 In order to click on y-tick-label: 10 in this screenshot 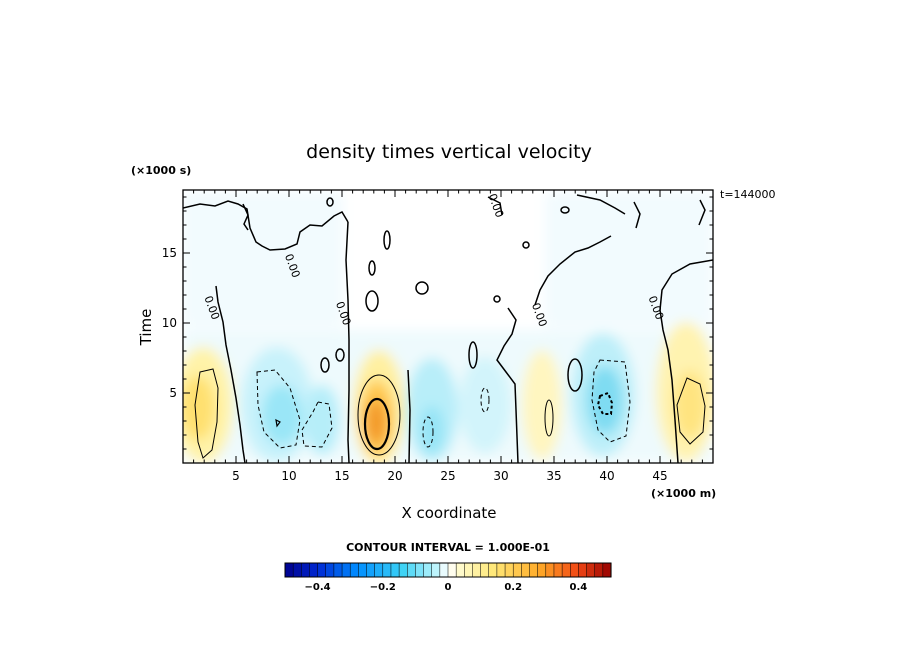, I will do `click(169, 323)`.